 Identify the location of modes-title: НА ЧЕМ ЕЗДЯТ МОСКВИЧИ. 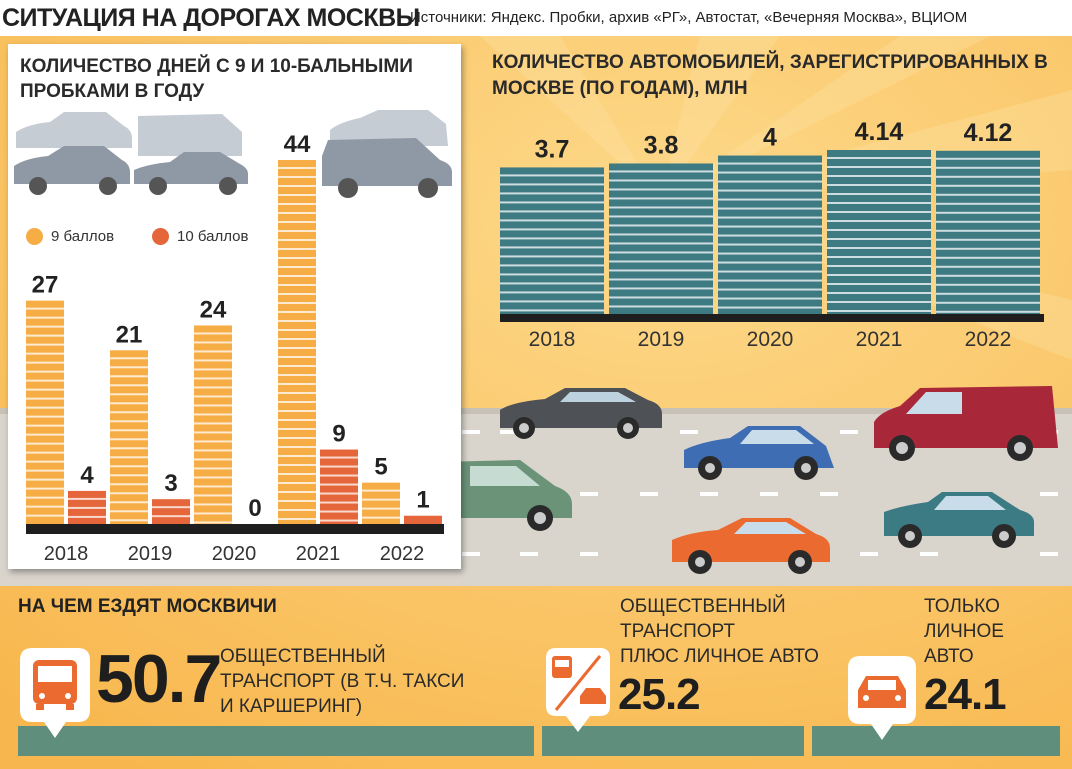
(147, 606).